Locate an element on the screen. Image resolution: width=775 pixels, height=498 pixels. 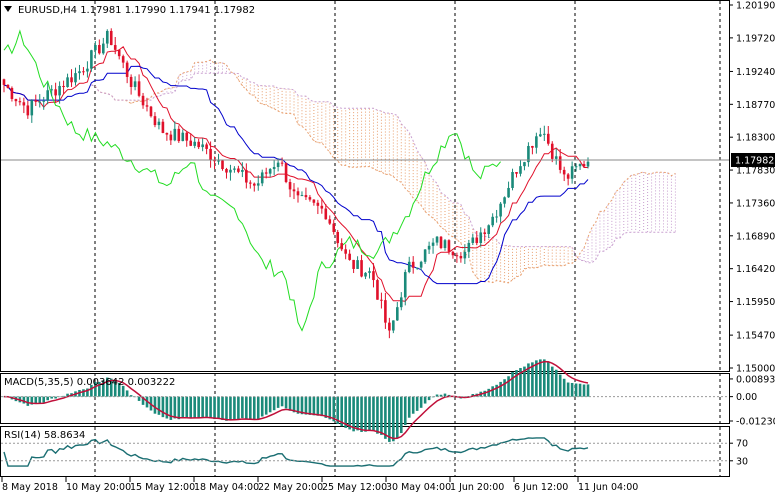
macd-tick-label: -0.012306 is located at coordinates (755, 422).